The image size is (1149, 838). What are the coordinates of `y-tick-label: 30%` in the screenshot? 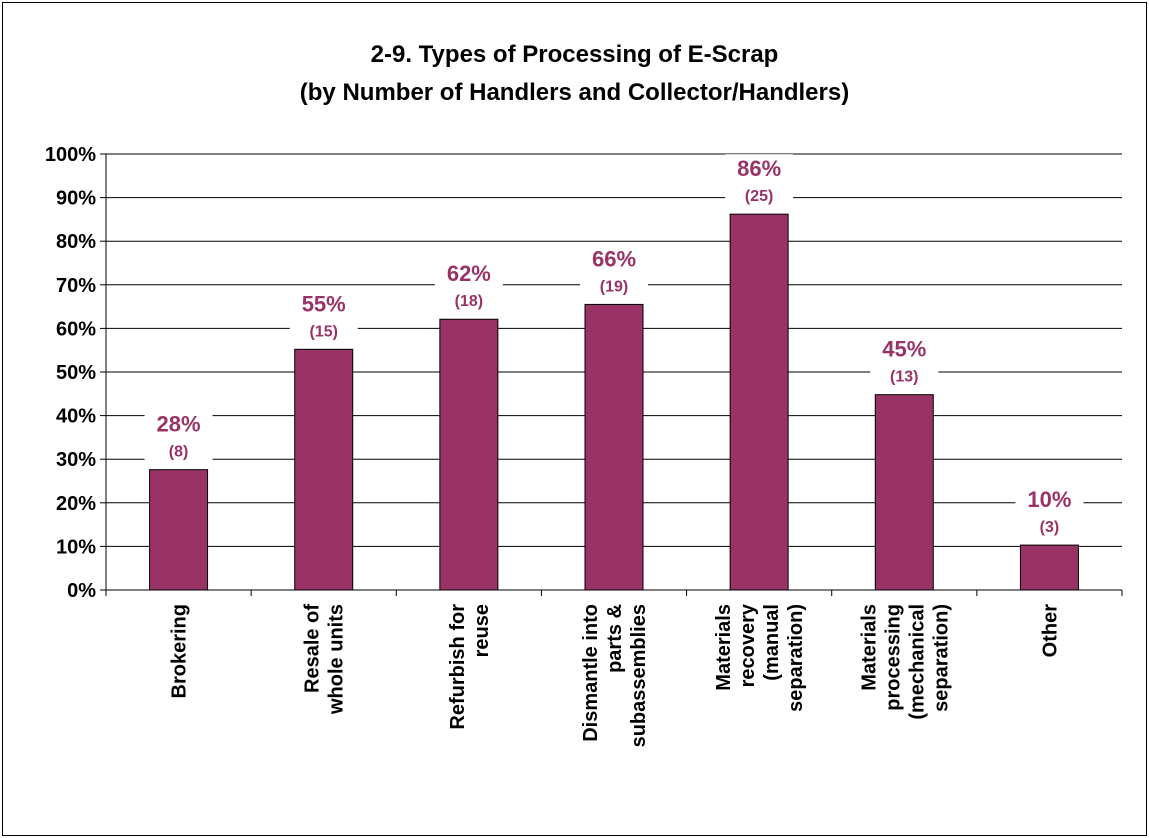 It's located at (76, 460).